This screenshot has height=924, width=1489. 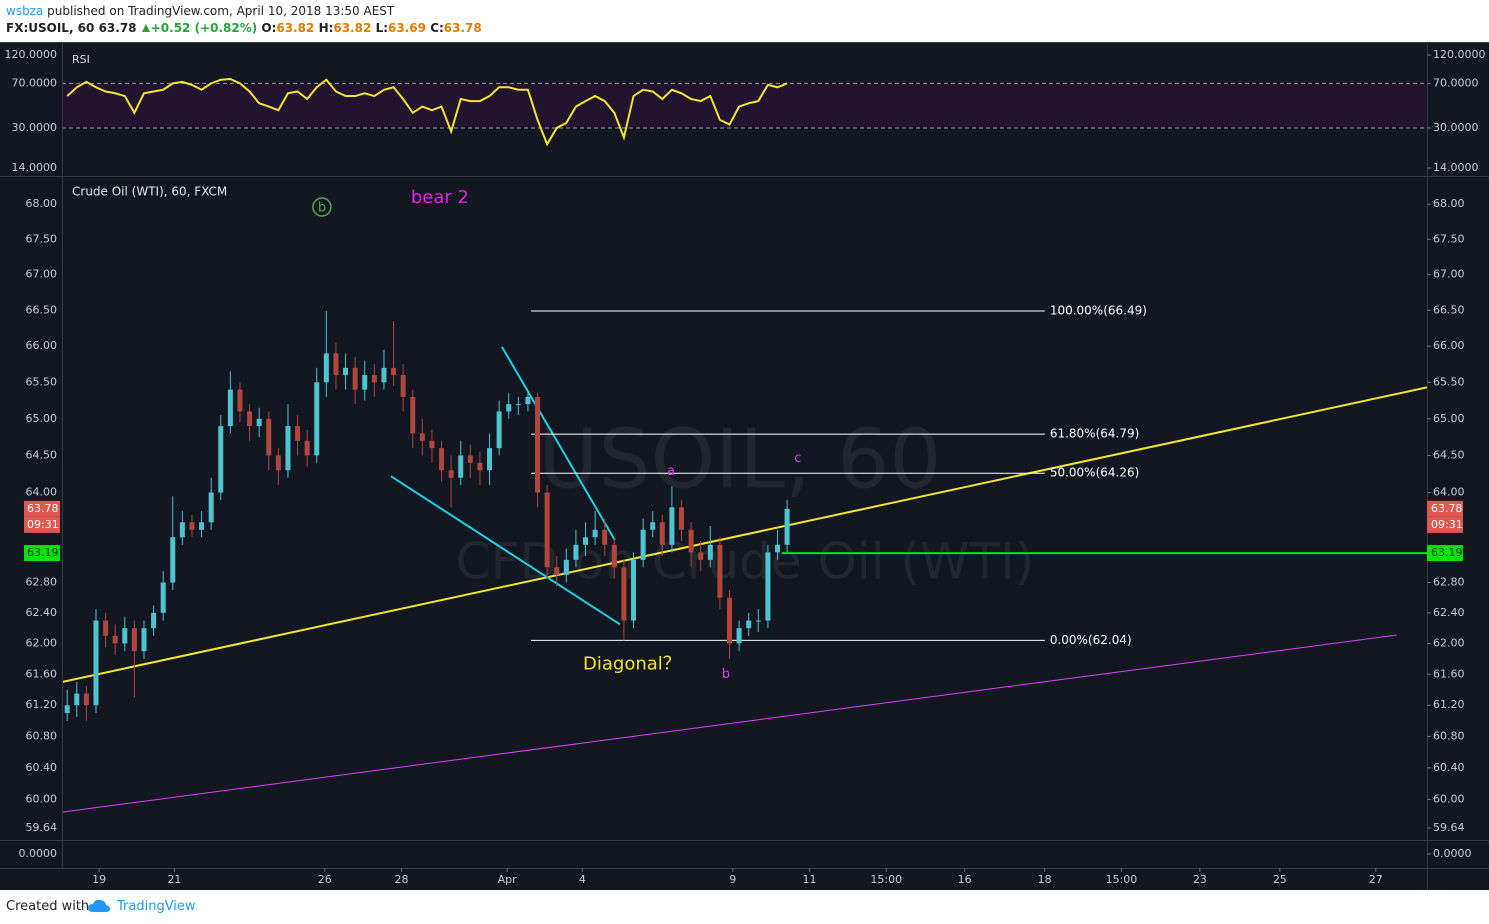 What do you see at coordinates (42, 704) in the screenshot?
I see `y-tick-label: 61.20` at bounding box center [42, 704].